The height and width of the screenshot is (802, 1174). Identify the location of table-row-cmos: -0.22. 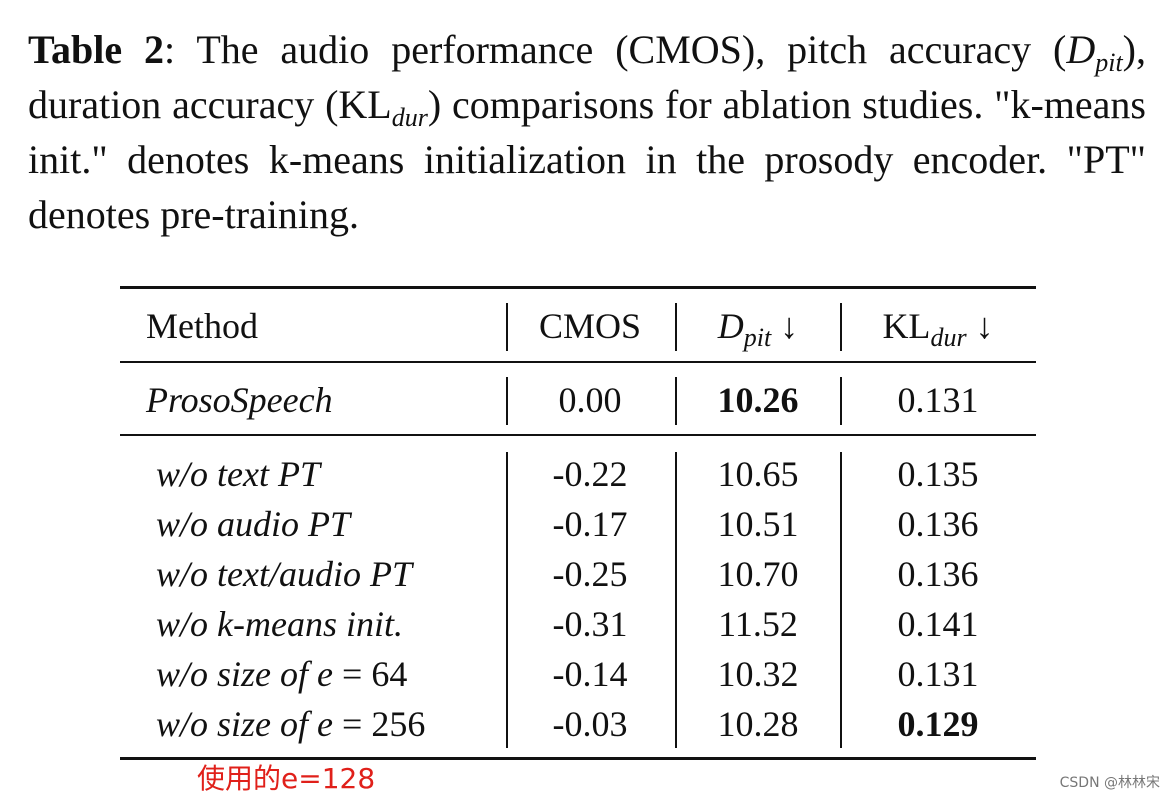
(590, 474).